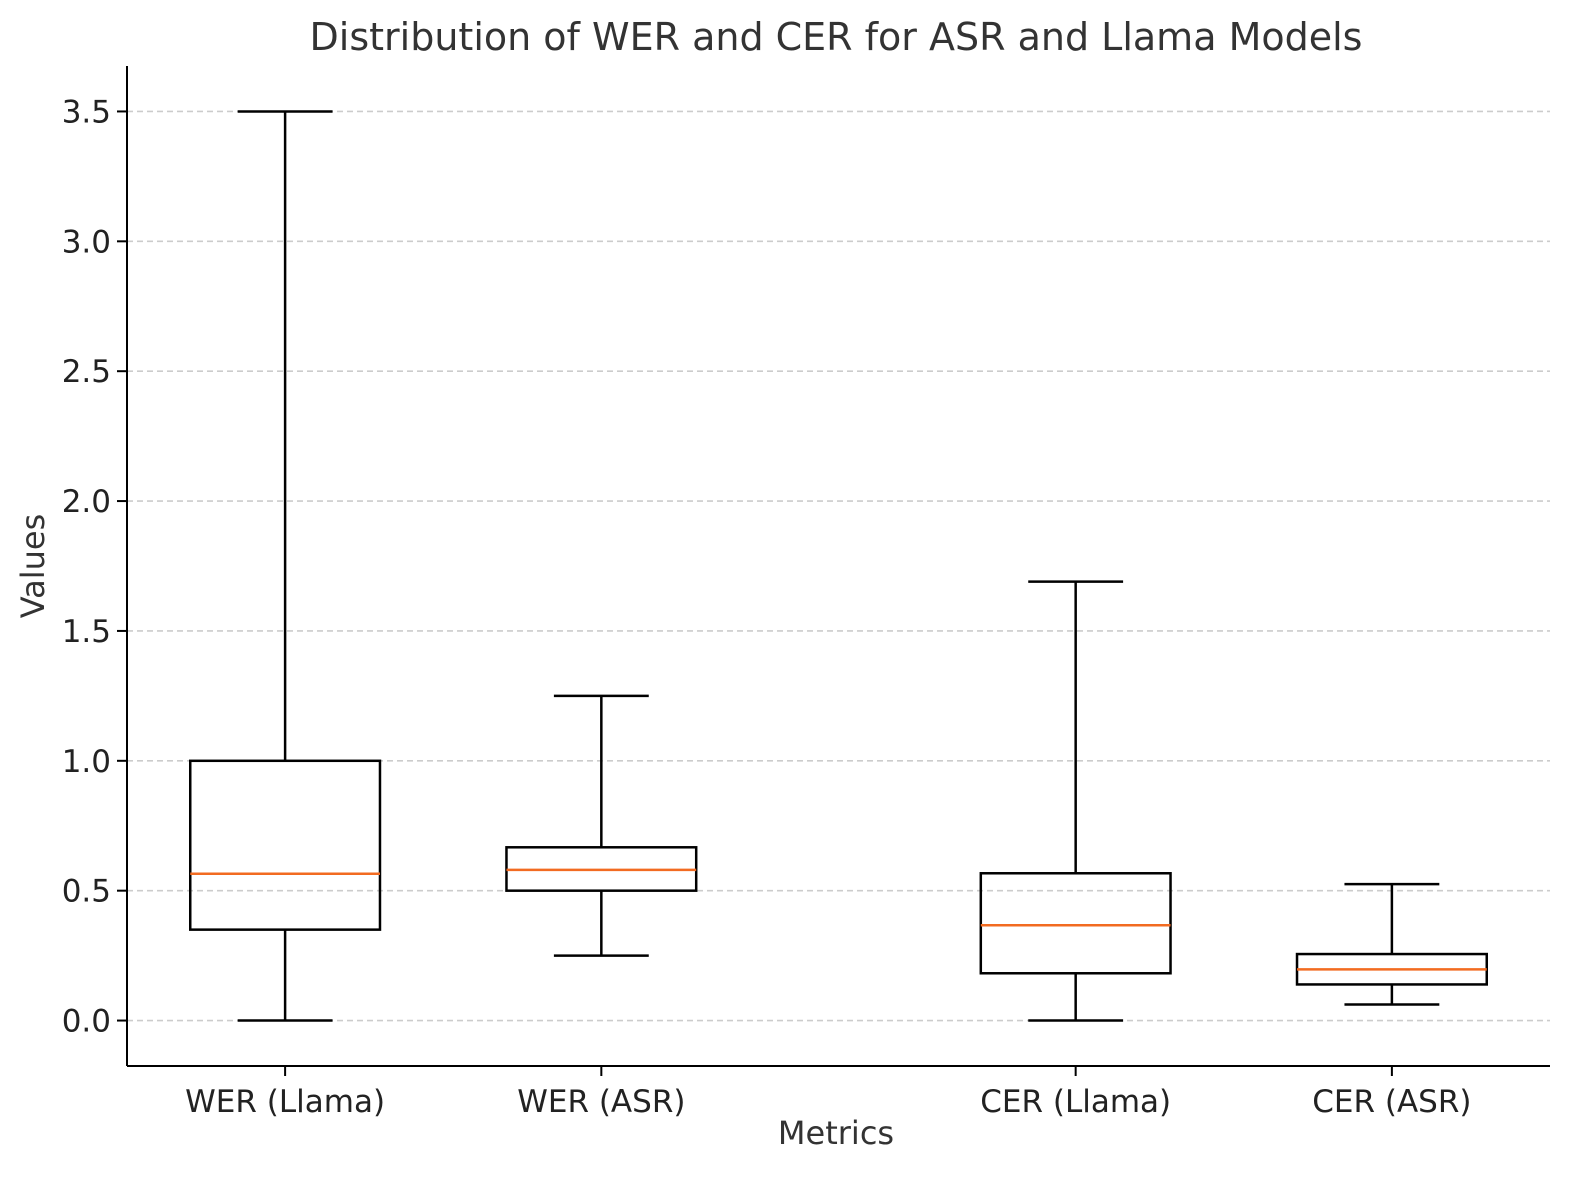  I want to click on y-tick-label: 2.0, so click(86, 502).